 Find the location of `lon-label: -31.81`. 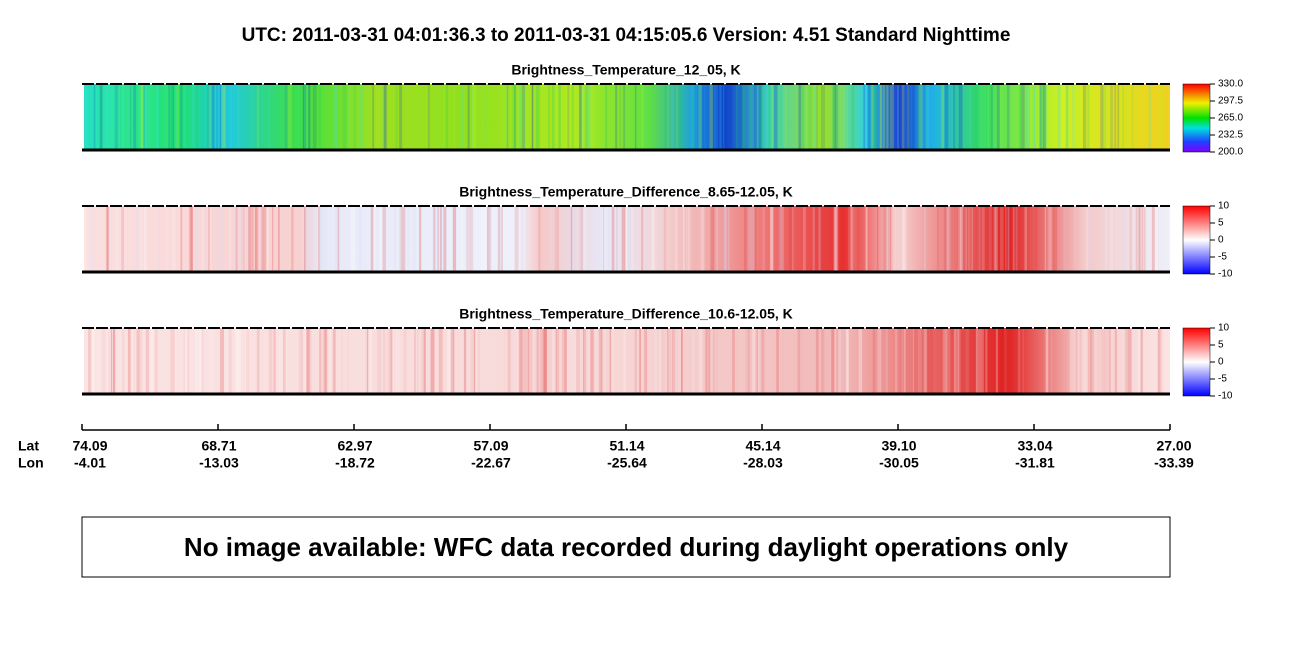

lon-label: -31.81 is located at coordinates (1035, 463).